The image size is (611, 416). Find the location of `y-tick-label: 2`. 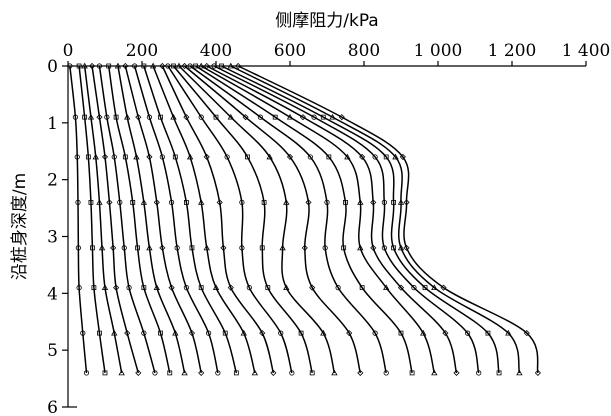

y-tick-label: 2 is located at coordinates (52, 181).